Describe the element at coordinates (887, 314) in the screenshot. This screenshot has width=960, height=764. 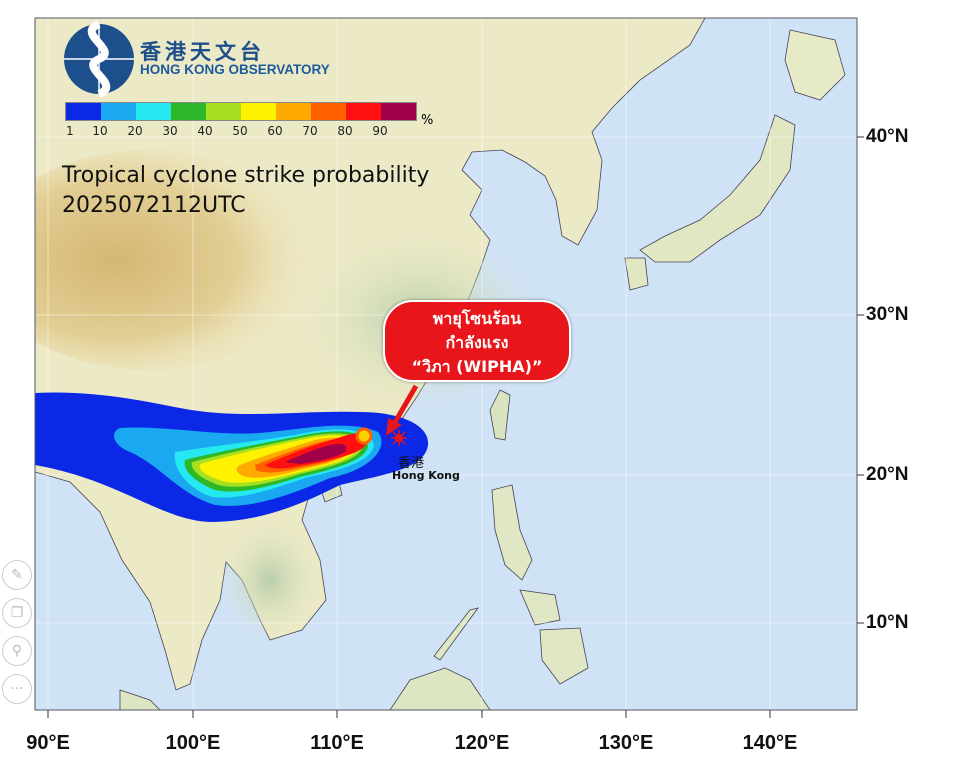
I see `lat-tick-30: 30°N` at that location.